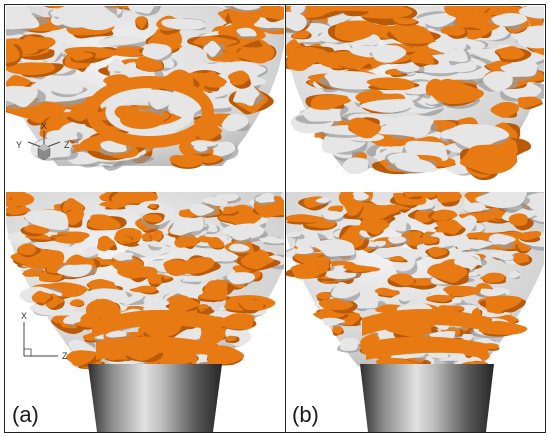 The image size is (550, 436). Describe the element at coordinates (142, 120) in the screenshot. I see `swirl-core-orange` at that location.